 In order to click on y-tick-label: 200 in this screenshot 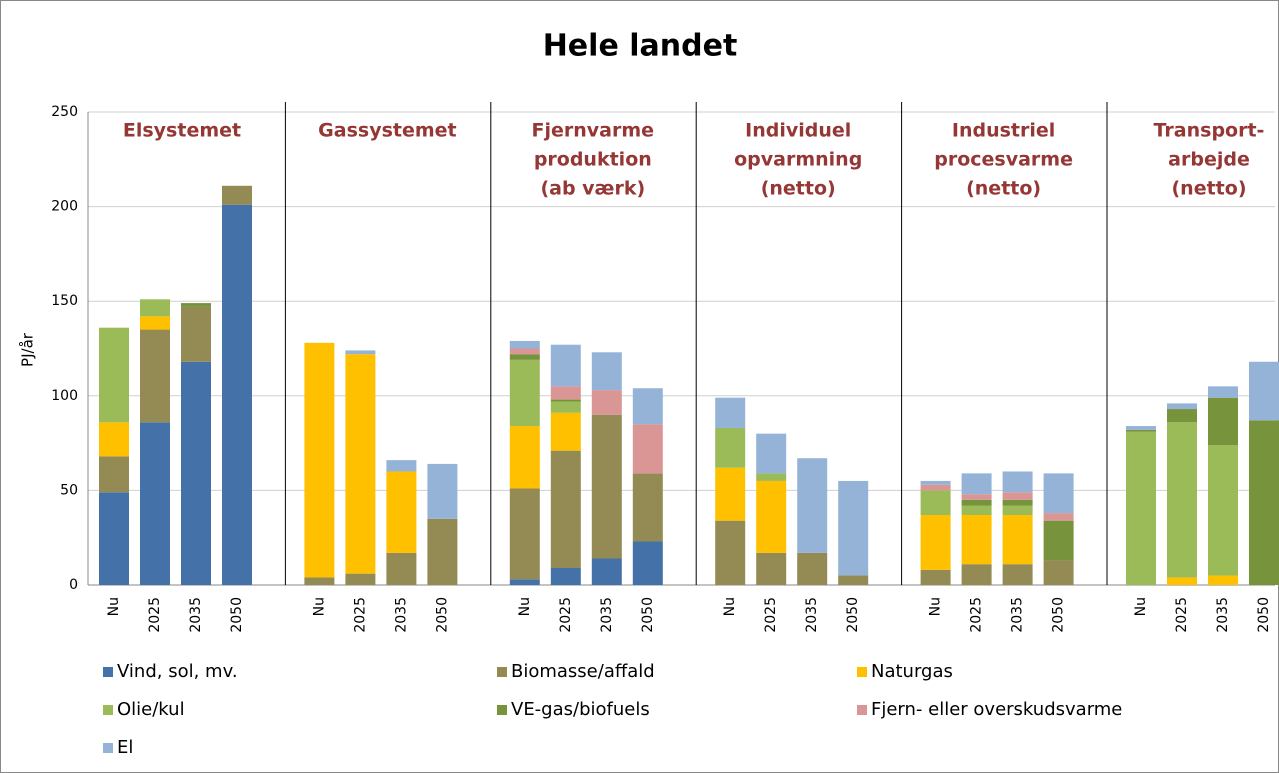, I will do `click(64, 207)`.